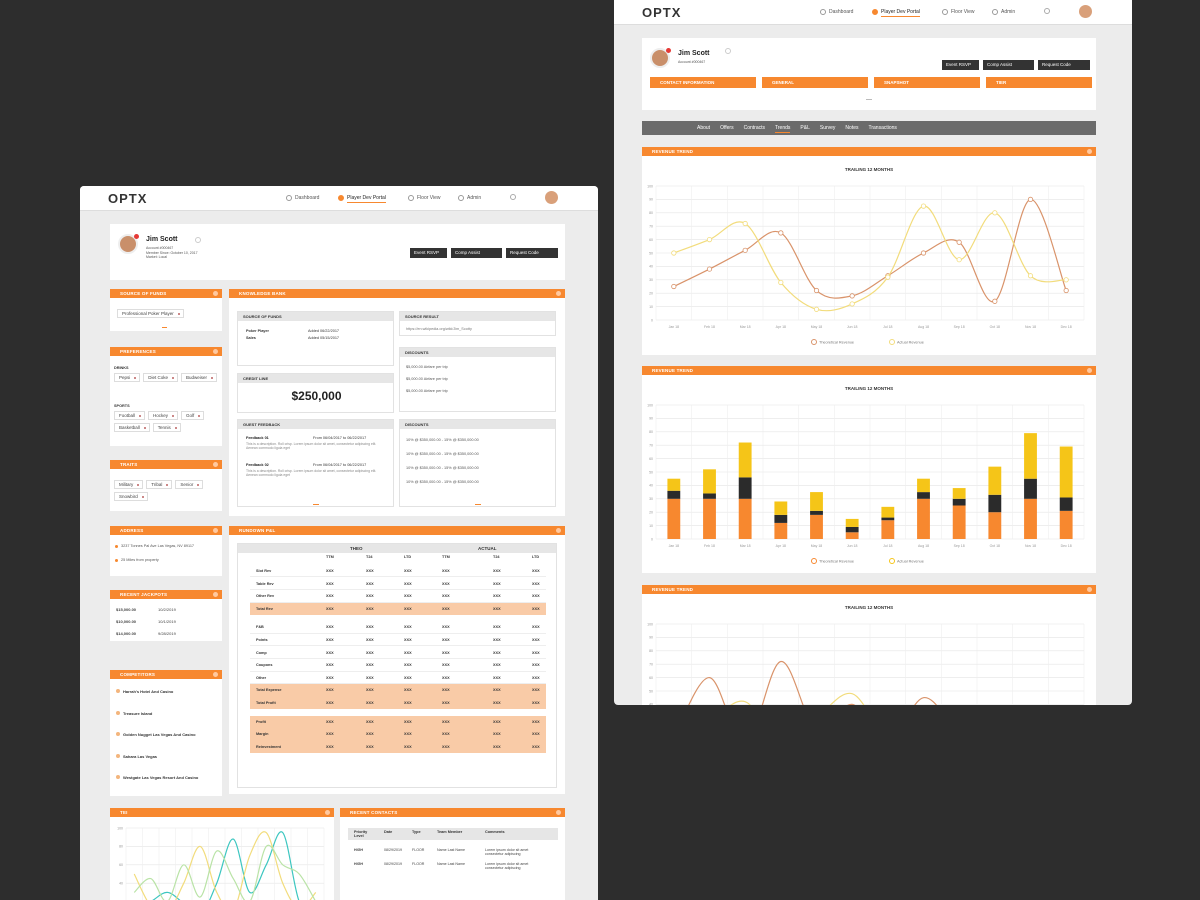 This screenshot has width=1200, height=900. I want to click on jackpot-amount: $14,000.00, so click(126, 633).